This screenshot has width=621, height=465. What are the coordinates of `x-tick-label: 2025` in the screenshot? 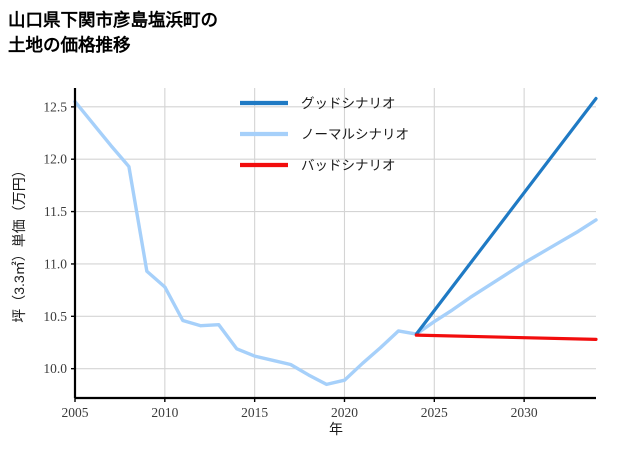 It's located at (434, 412).